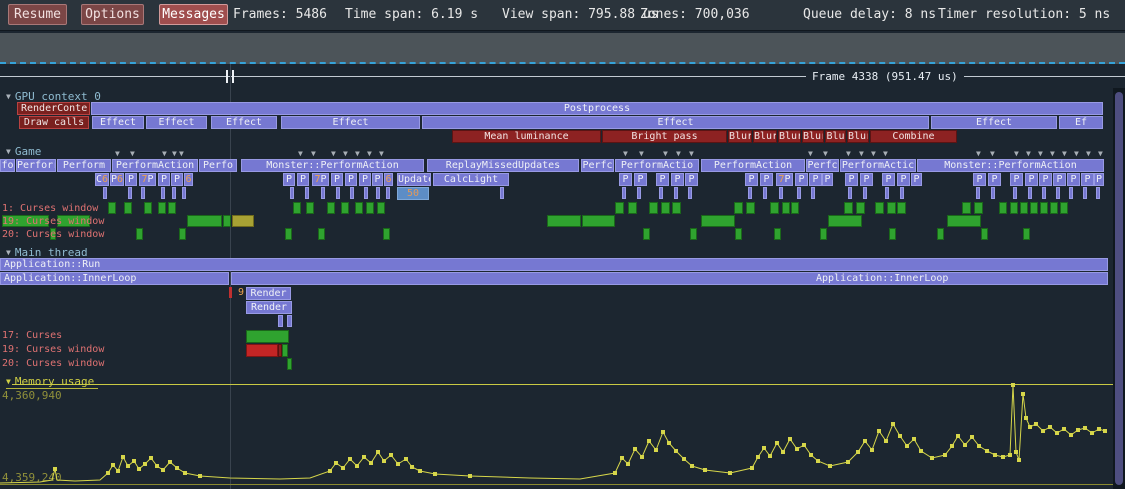 The image size is (1125, 489). Describe the element at coordinates (789, 136) in the screenshot. I see `gpu-postprocess-zones-zone: Blur` at that location.